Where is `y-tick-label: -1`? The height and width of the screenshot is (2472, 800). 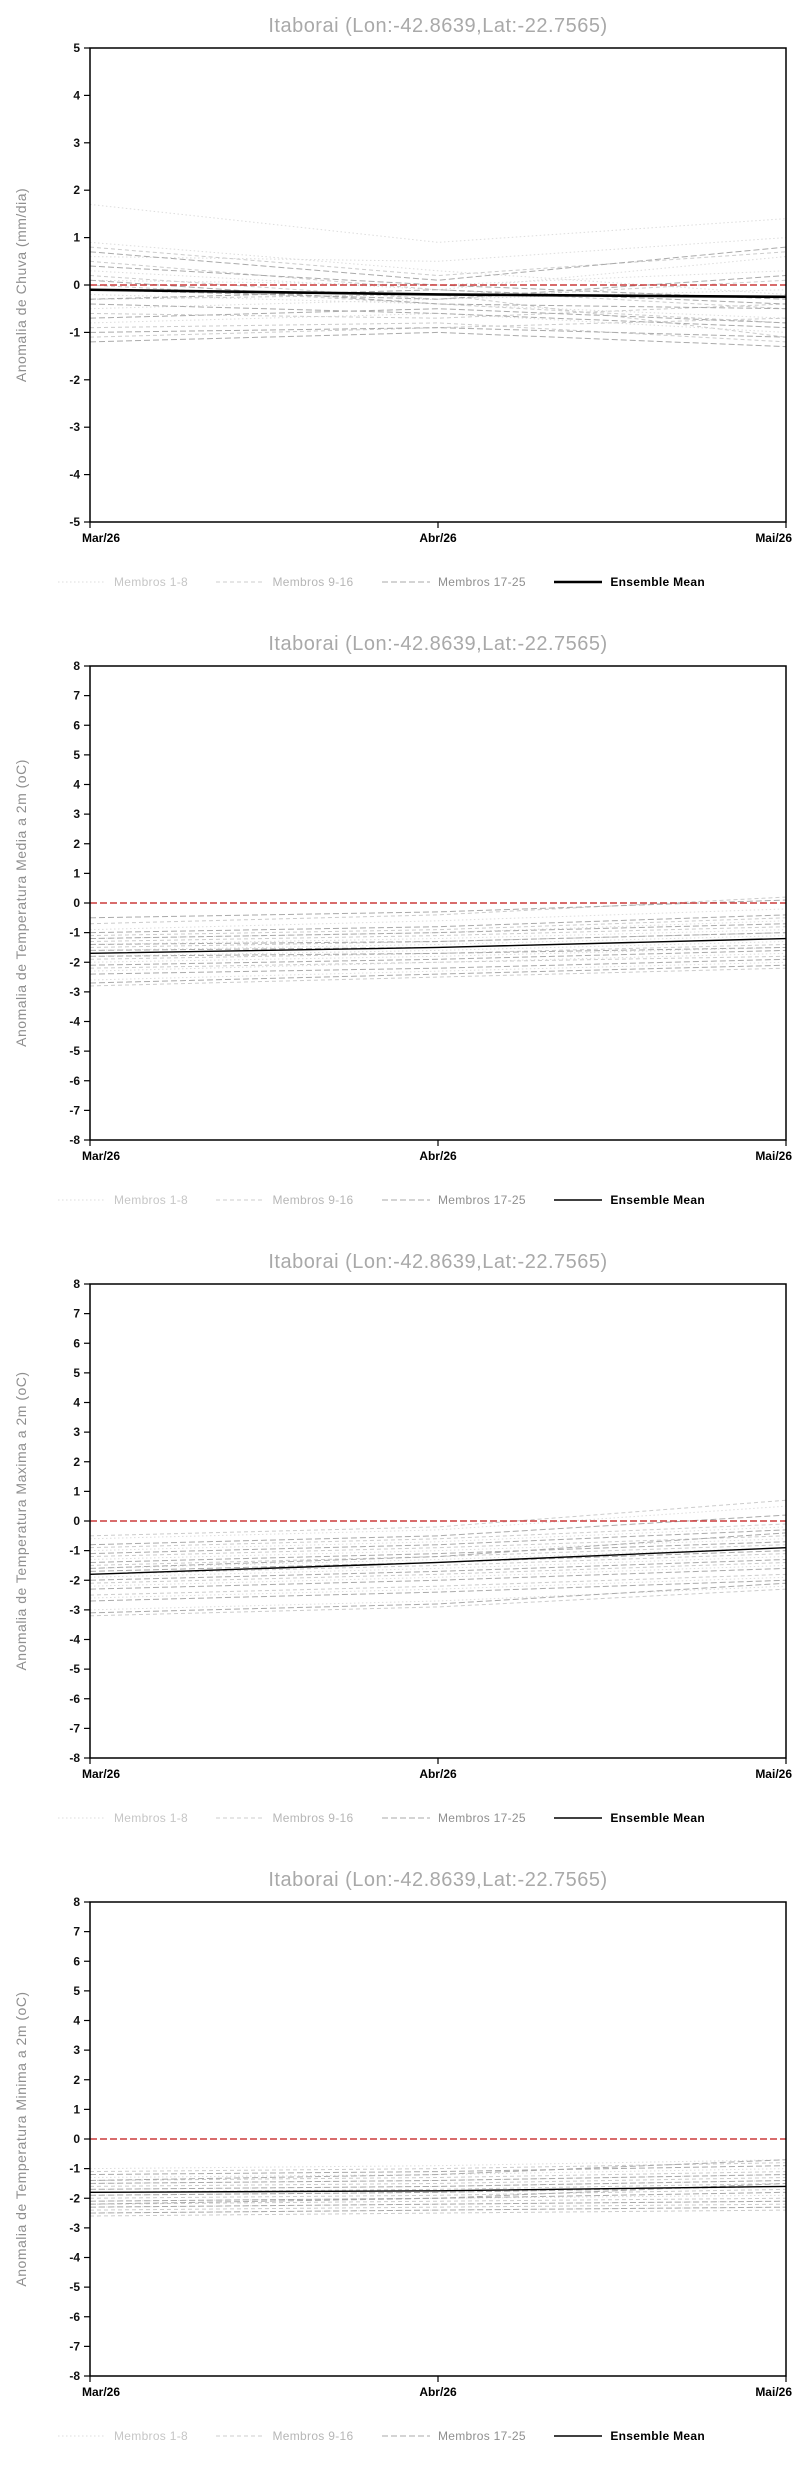
y-tick-label: -1 is located at coordinates (74, 933).